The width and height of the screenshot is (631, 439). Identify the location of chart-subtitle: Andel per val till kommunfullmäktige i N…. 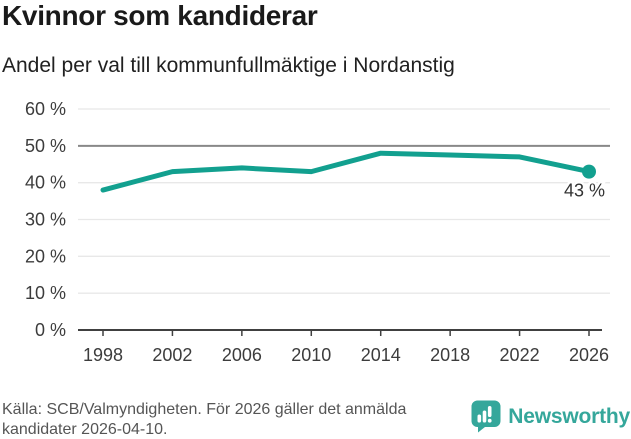
(228, 65).